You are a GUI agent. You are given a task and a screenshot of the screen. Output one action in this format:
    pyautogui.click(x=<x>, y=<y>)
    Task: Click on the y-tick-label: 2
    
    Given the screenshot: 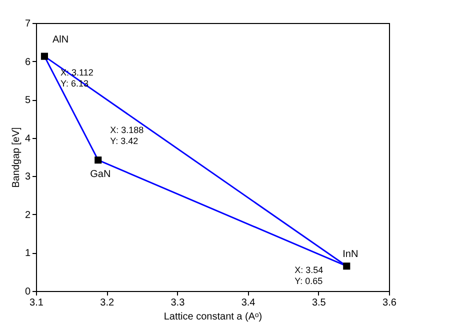 What is the action you would take?
    pyautogui.click(x=27, y=215)
    